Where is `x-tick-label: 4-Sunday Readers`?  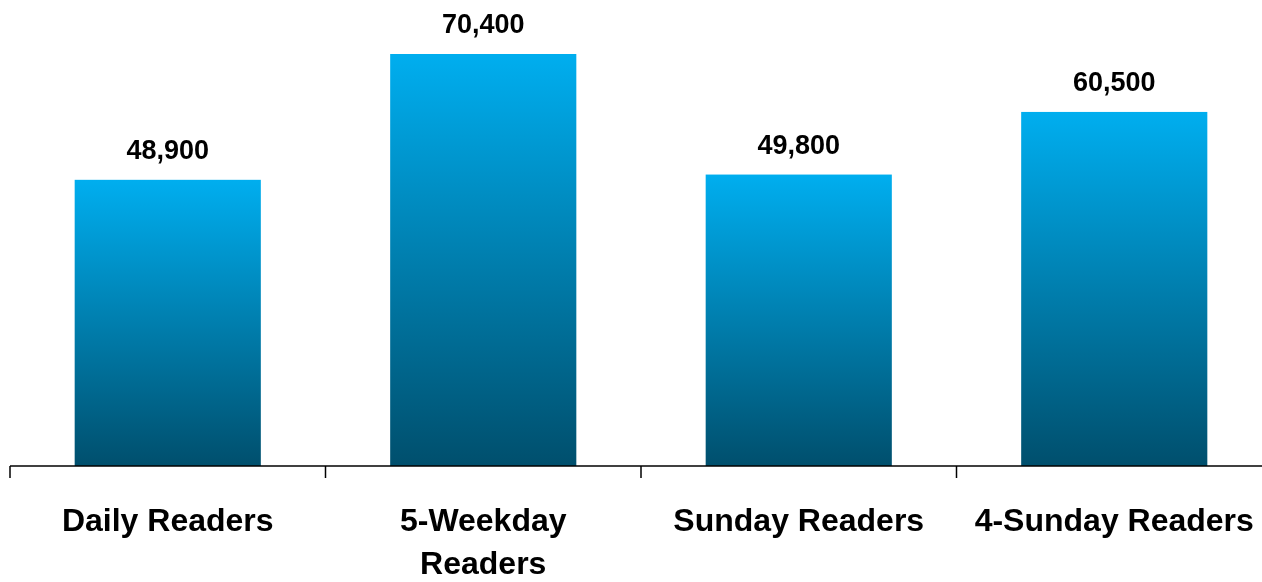
x-tick-label: 4-Sunday Readers is located at coordinates (1114, 520).